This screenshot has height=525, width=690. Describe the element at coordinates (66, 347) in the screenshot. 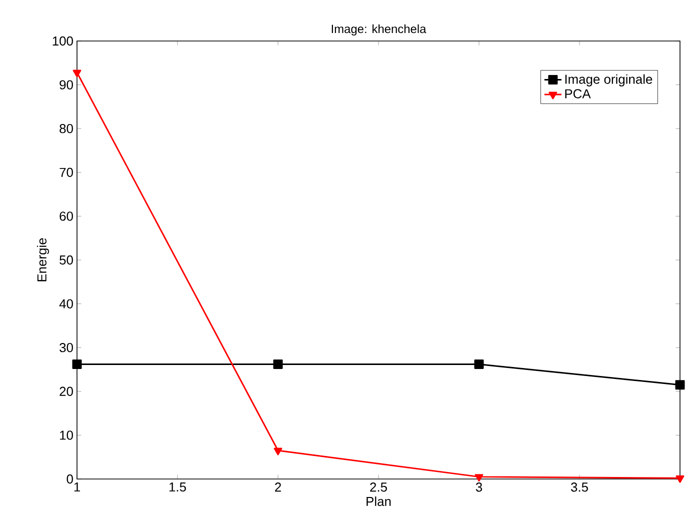

I see `y-tick-label: 30` at that location.